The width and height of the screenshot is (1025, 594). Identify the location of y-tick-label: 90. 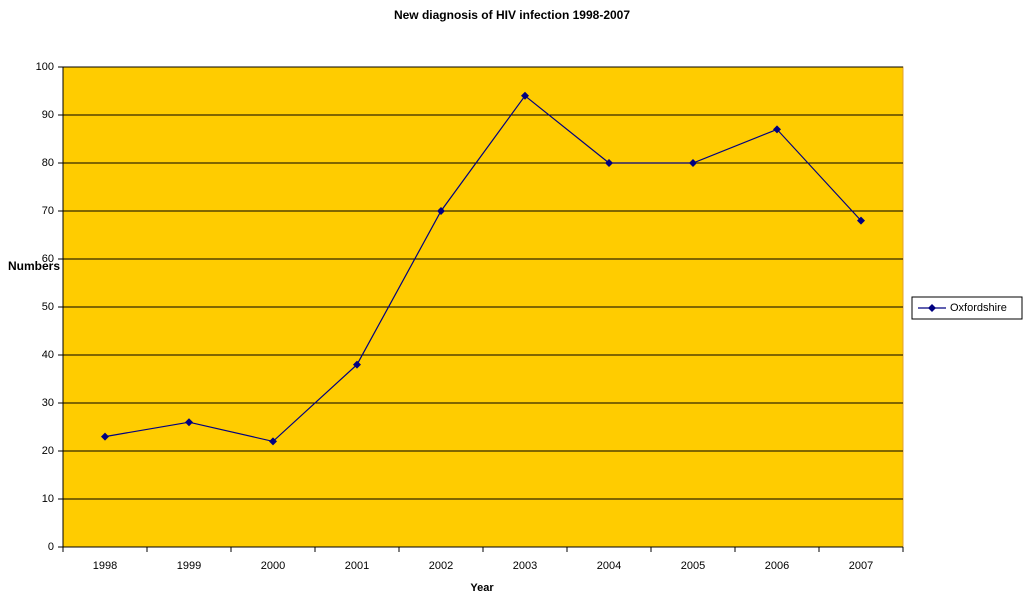
(48, 115).